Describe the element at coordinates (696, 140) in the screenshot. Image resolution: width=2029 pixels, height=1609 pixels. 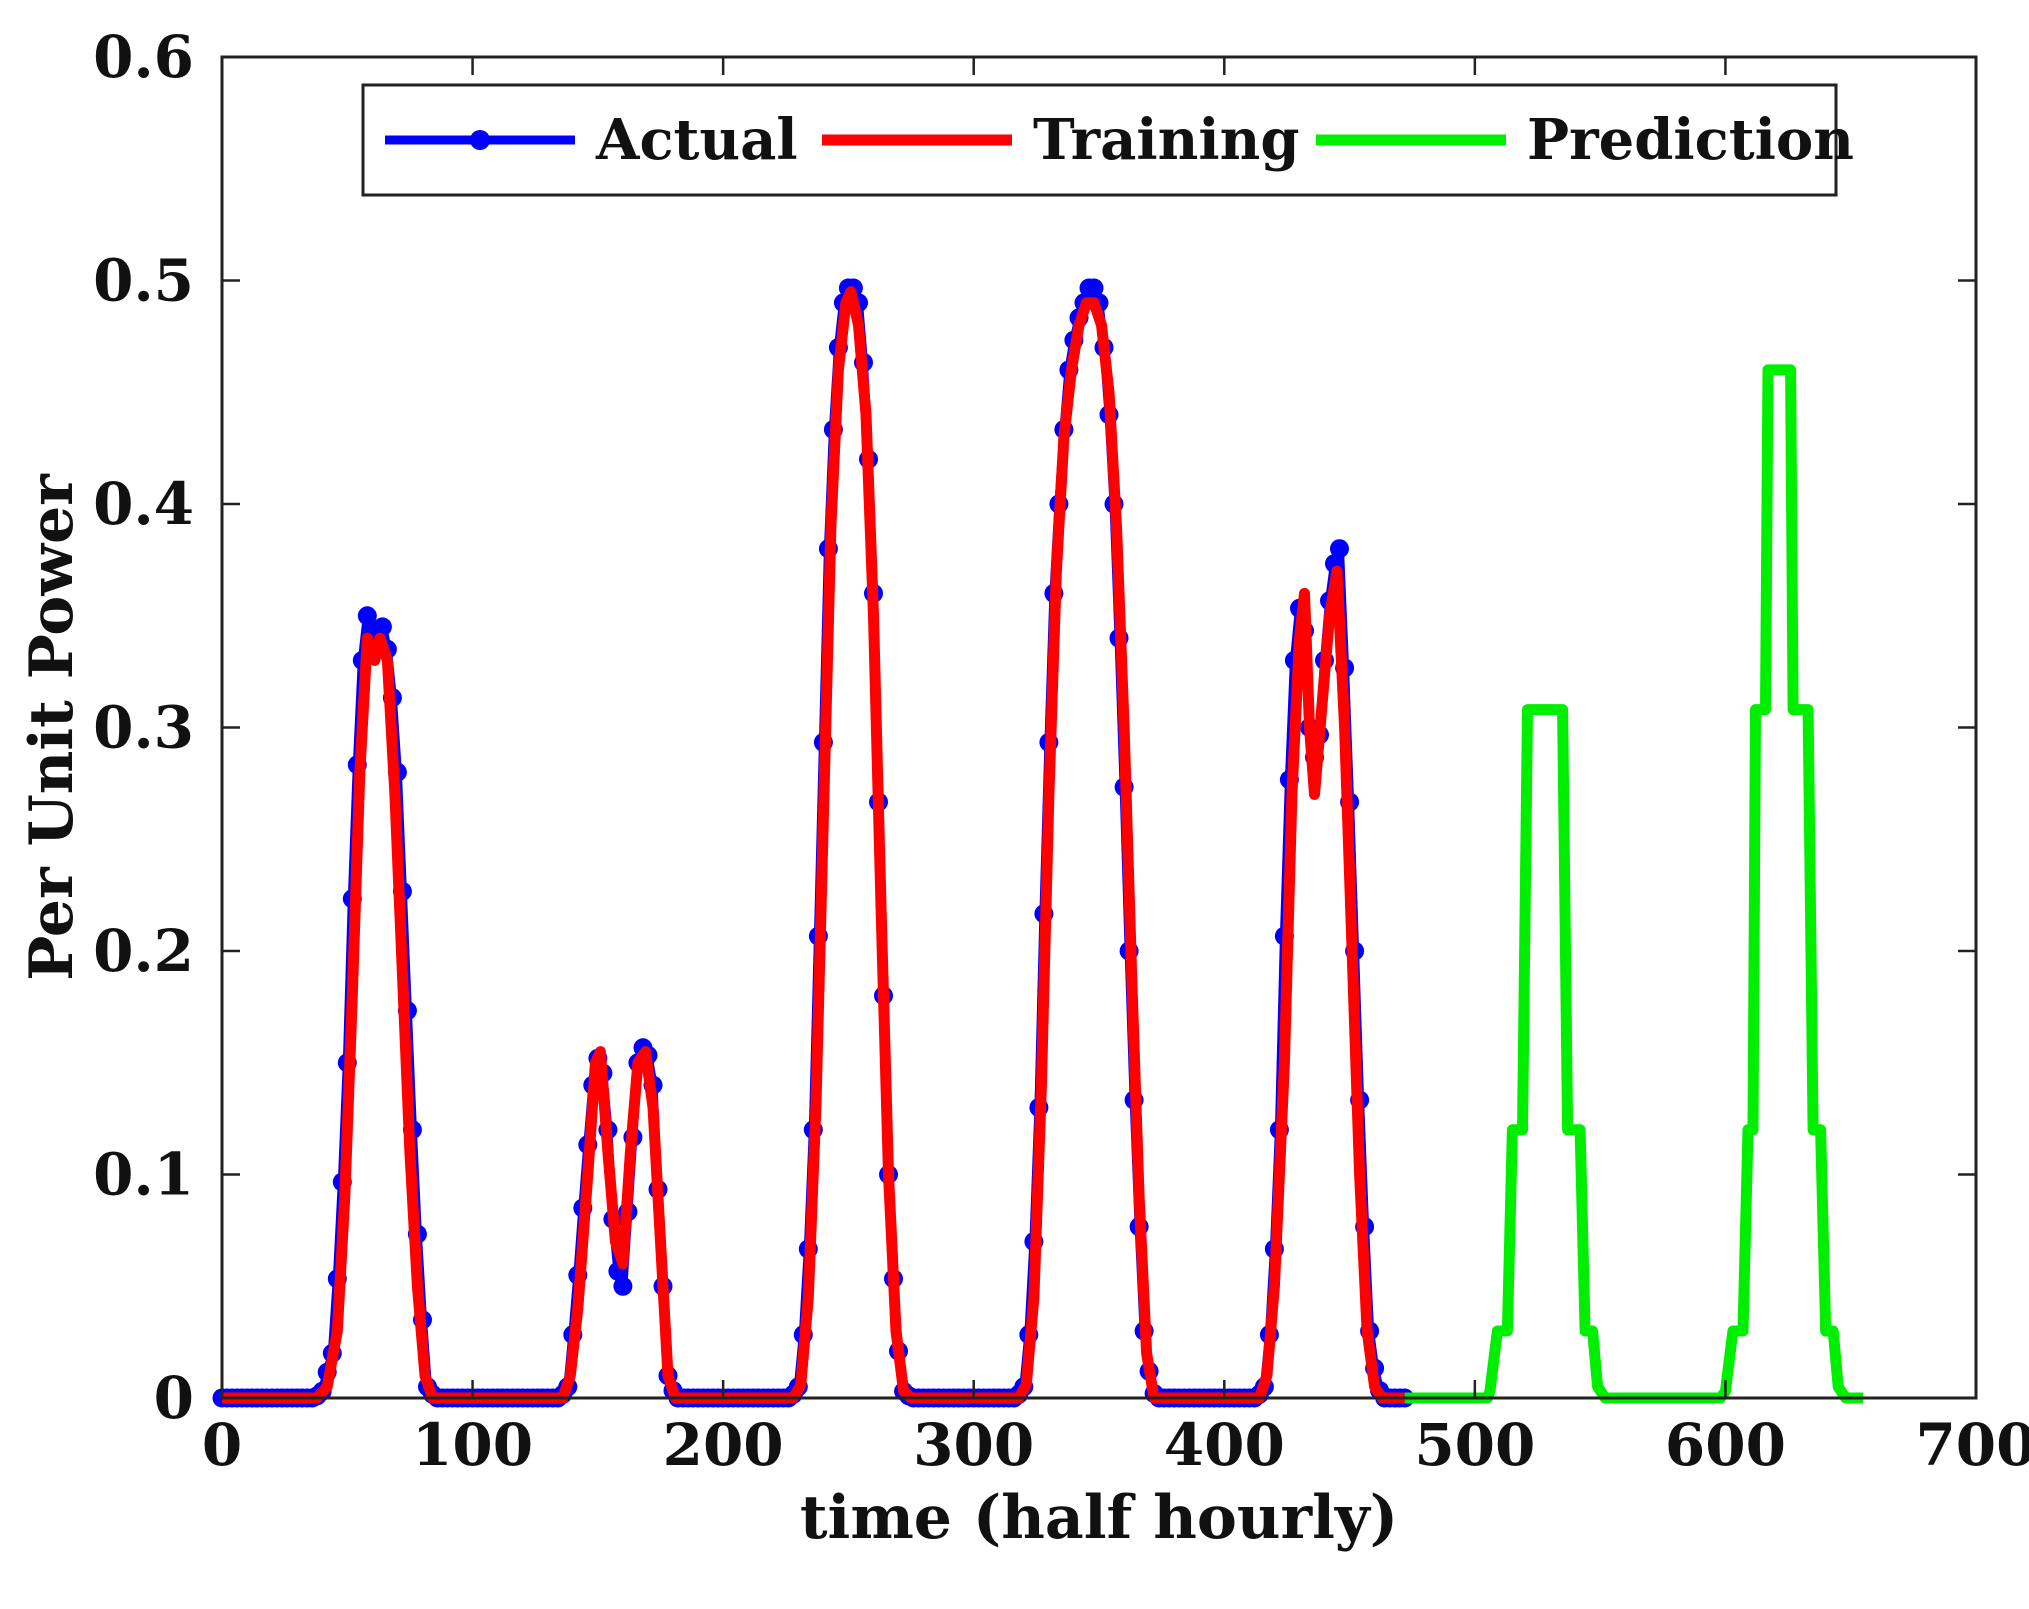
I see `legend-label-actual: Actual` at that location.